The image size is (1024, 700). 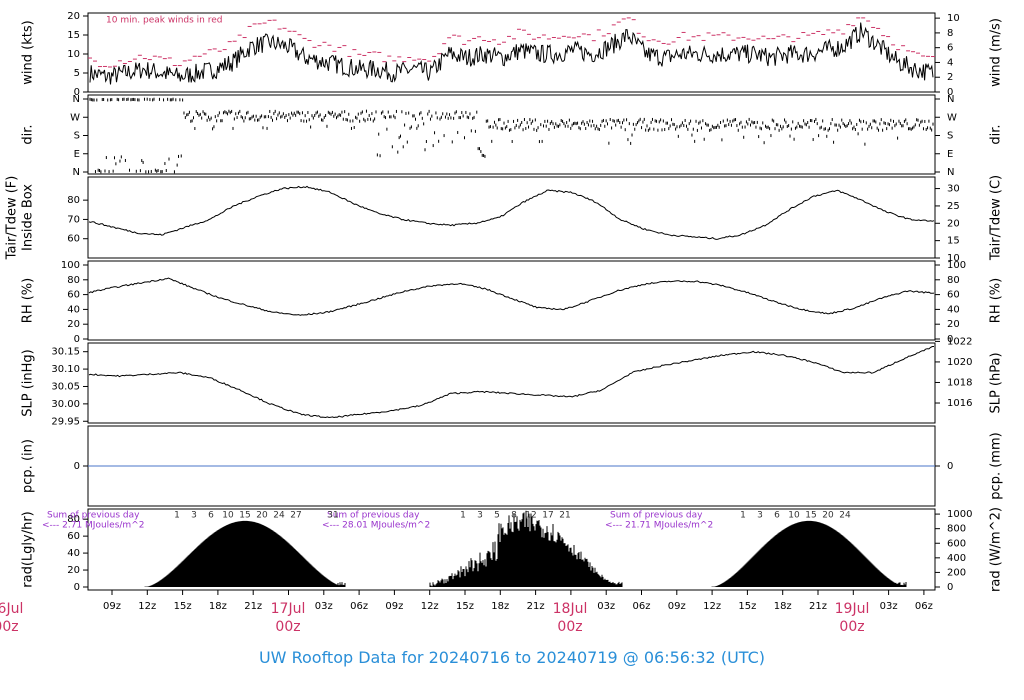 I want to click on y2-tick-label-rh: 40, so click(x=953, y=309).